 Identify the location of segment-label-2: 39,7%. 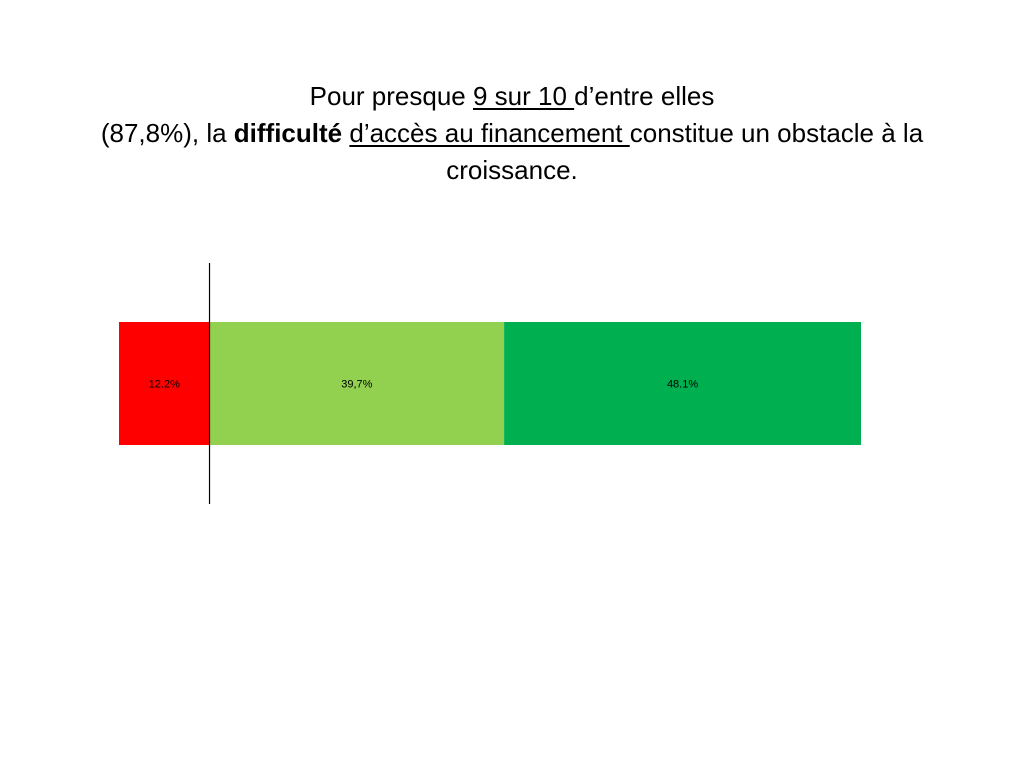
(356, 385).